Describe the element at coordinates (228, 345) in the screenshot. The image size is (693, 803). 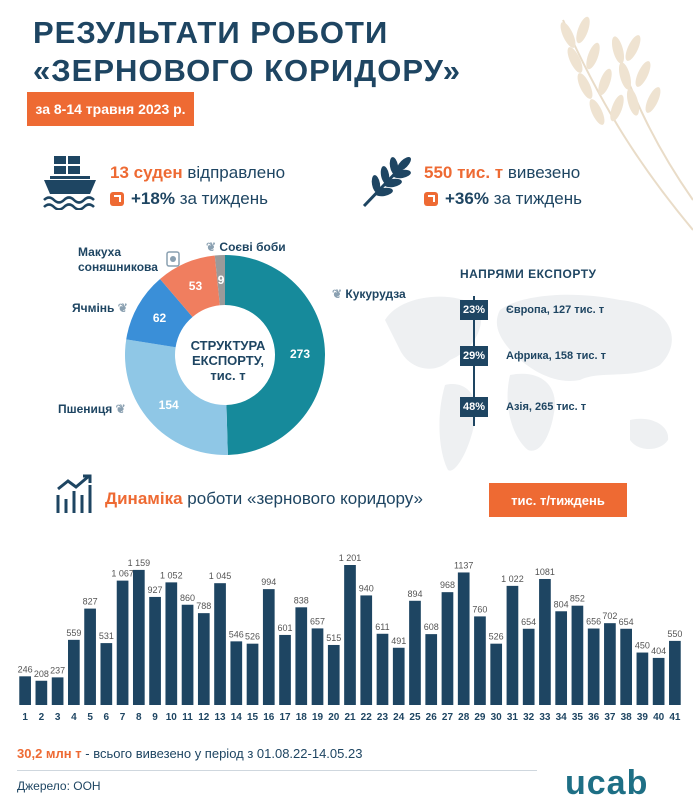
I see `donut-center-line-1: СТРУКТУРА` at that location.